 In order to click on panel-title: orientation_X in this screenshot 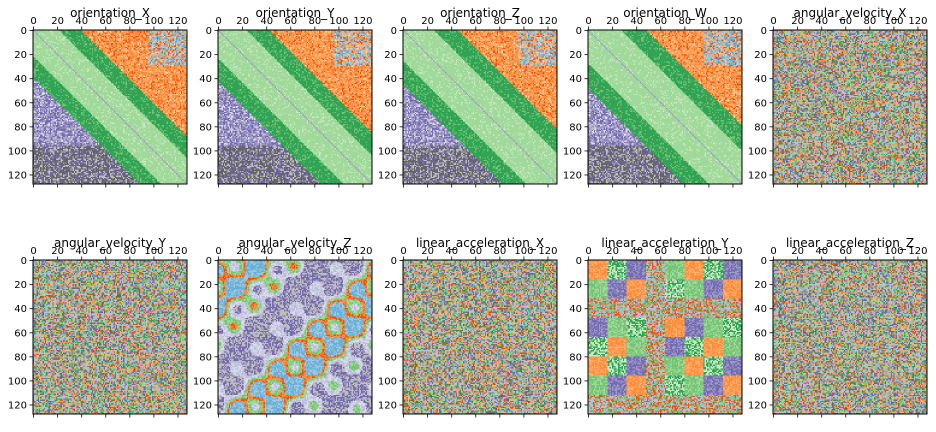, I will do `click(110, 13)`.